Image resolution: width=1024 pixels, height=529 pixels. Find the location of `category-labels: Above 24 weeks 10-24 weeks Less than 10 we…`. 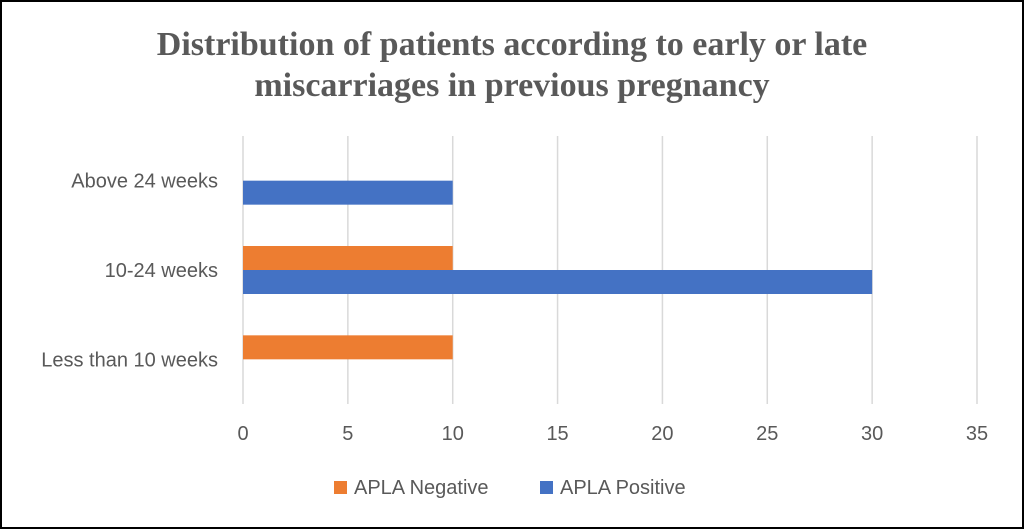

category-labels: Above 24 weeks 10-24 weeks Less than 10 we… is located at coordinates (129, 271).